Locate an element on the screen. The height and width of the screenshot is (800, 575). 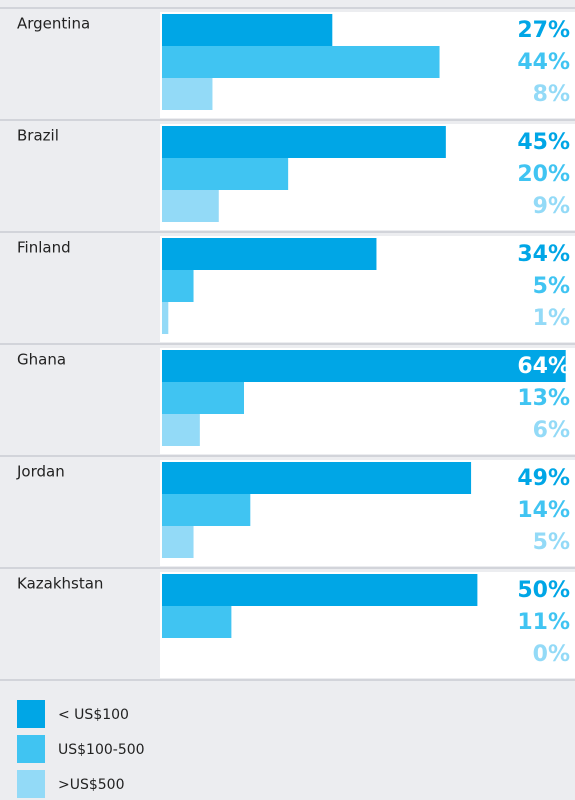
value-label: 11% is located at coordinates (543, 622).